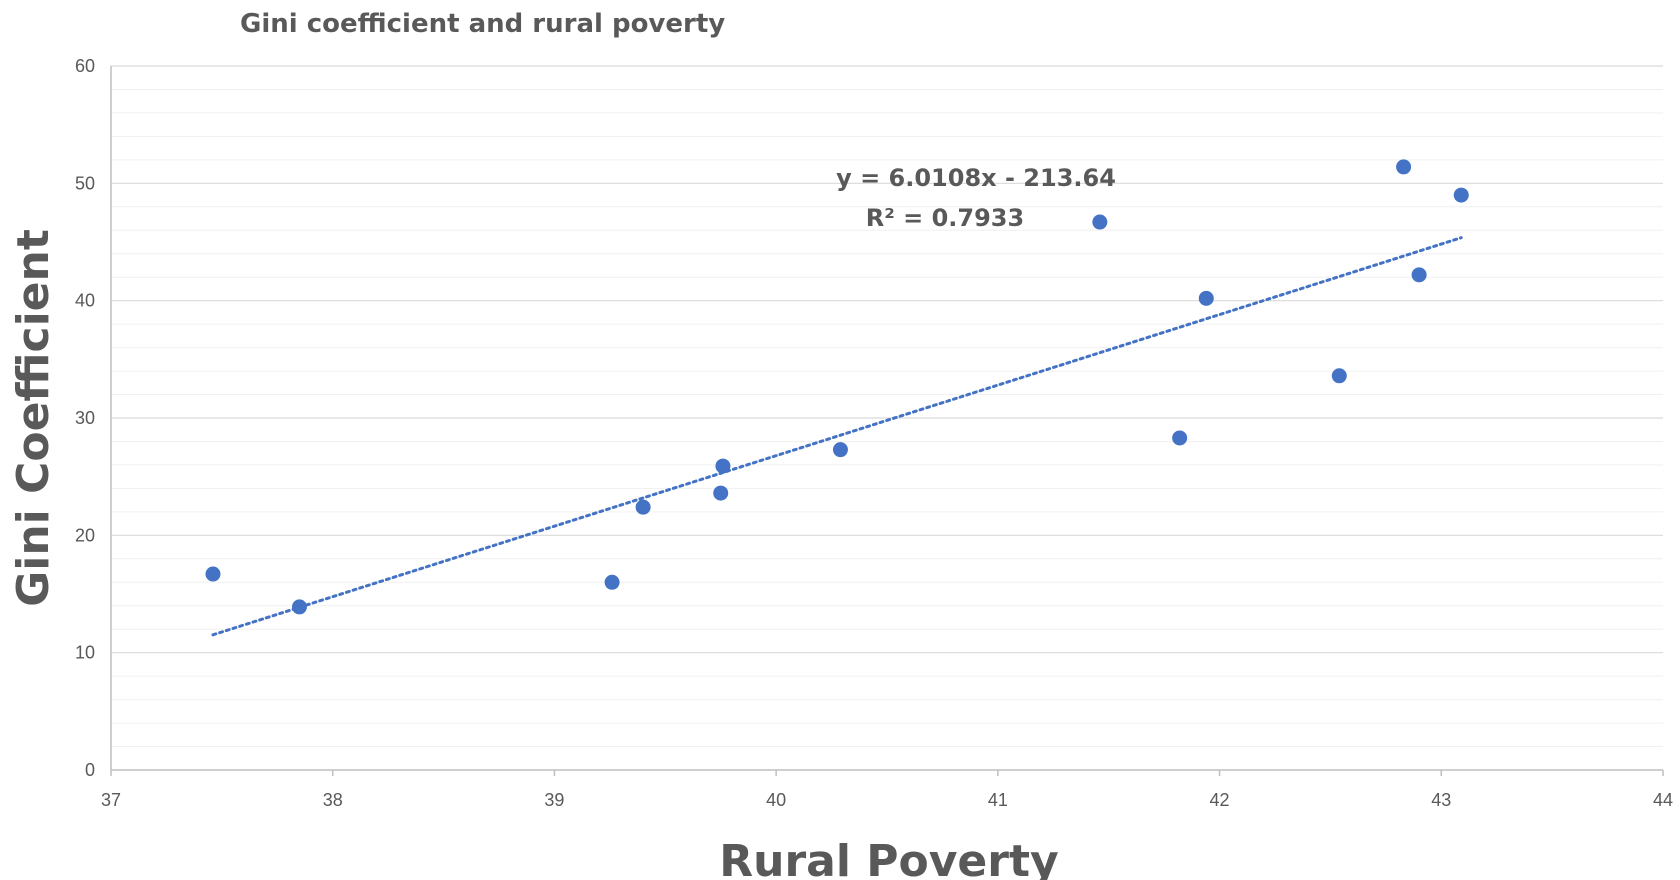 The width and height of the screenshot is (1680, 880). Describe the element at coordinates (482, 24) in the screenshot. I see `chart-title: Gini coefficient and rural poverty` at that location.